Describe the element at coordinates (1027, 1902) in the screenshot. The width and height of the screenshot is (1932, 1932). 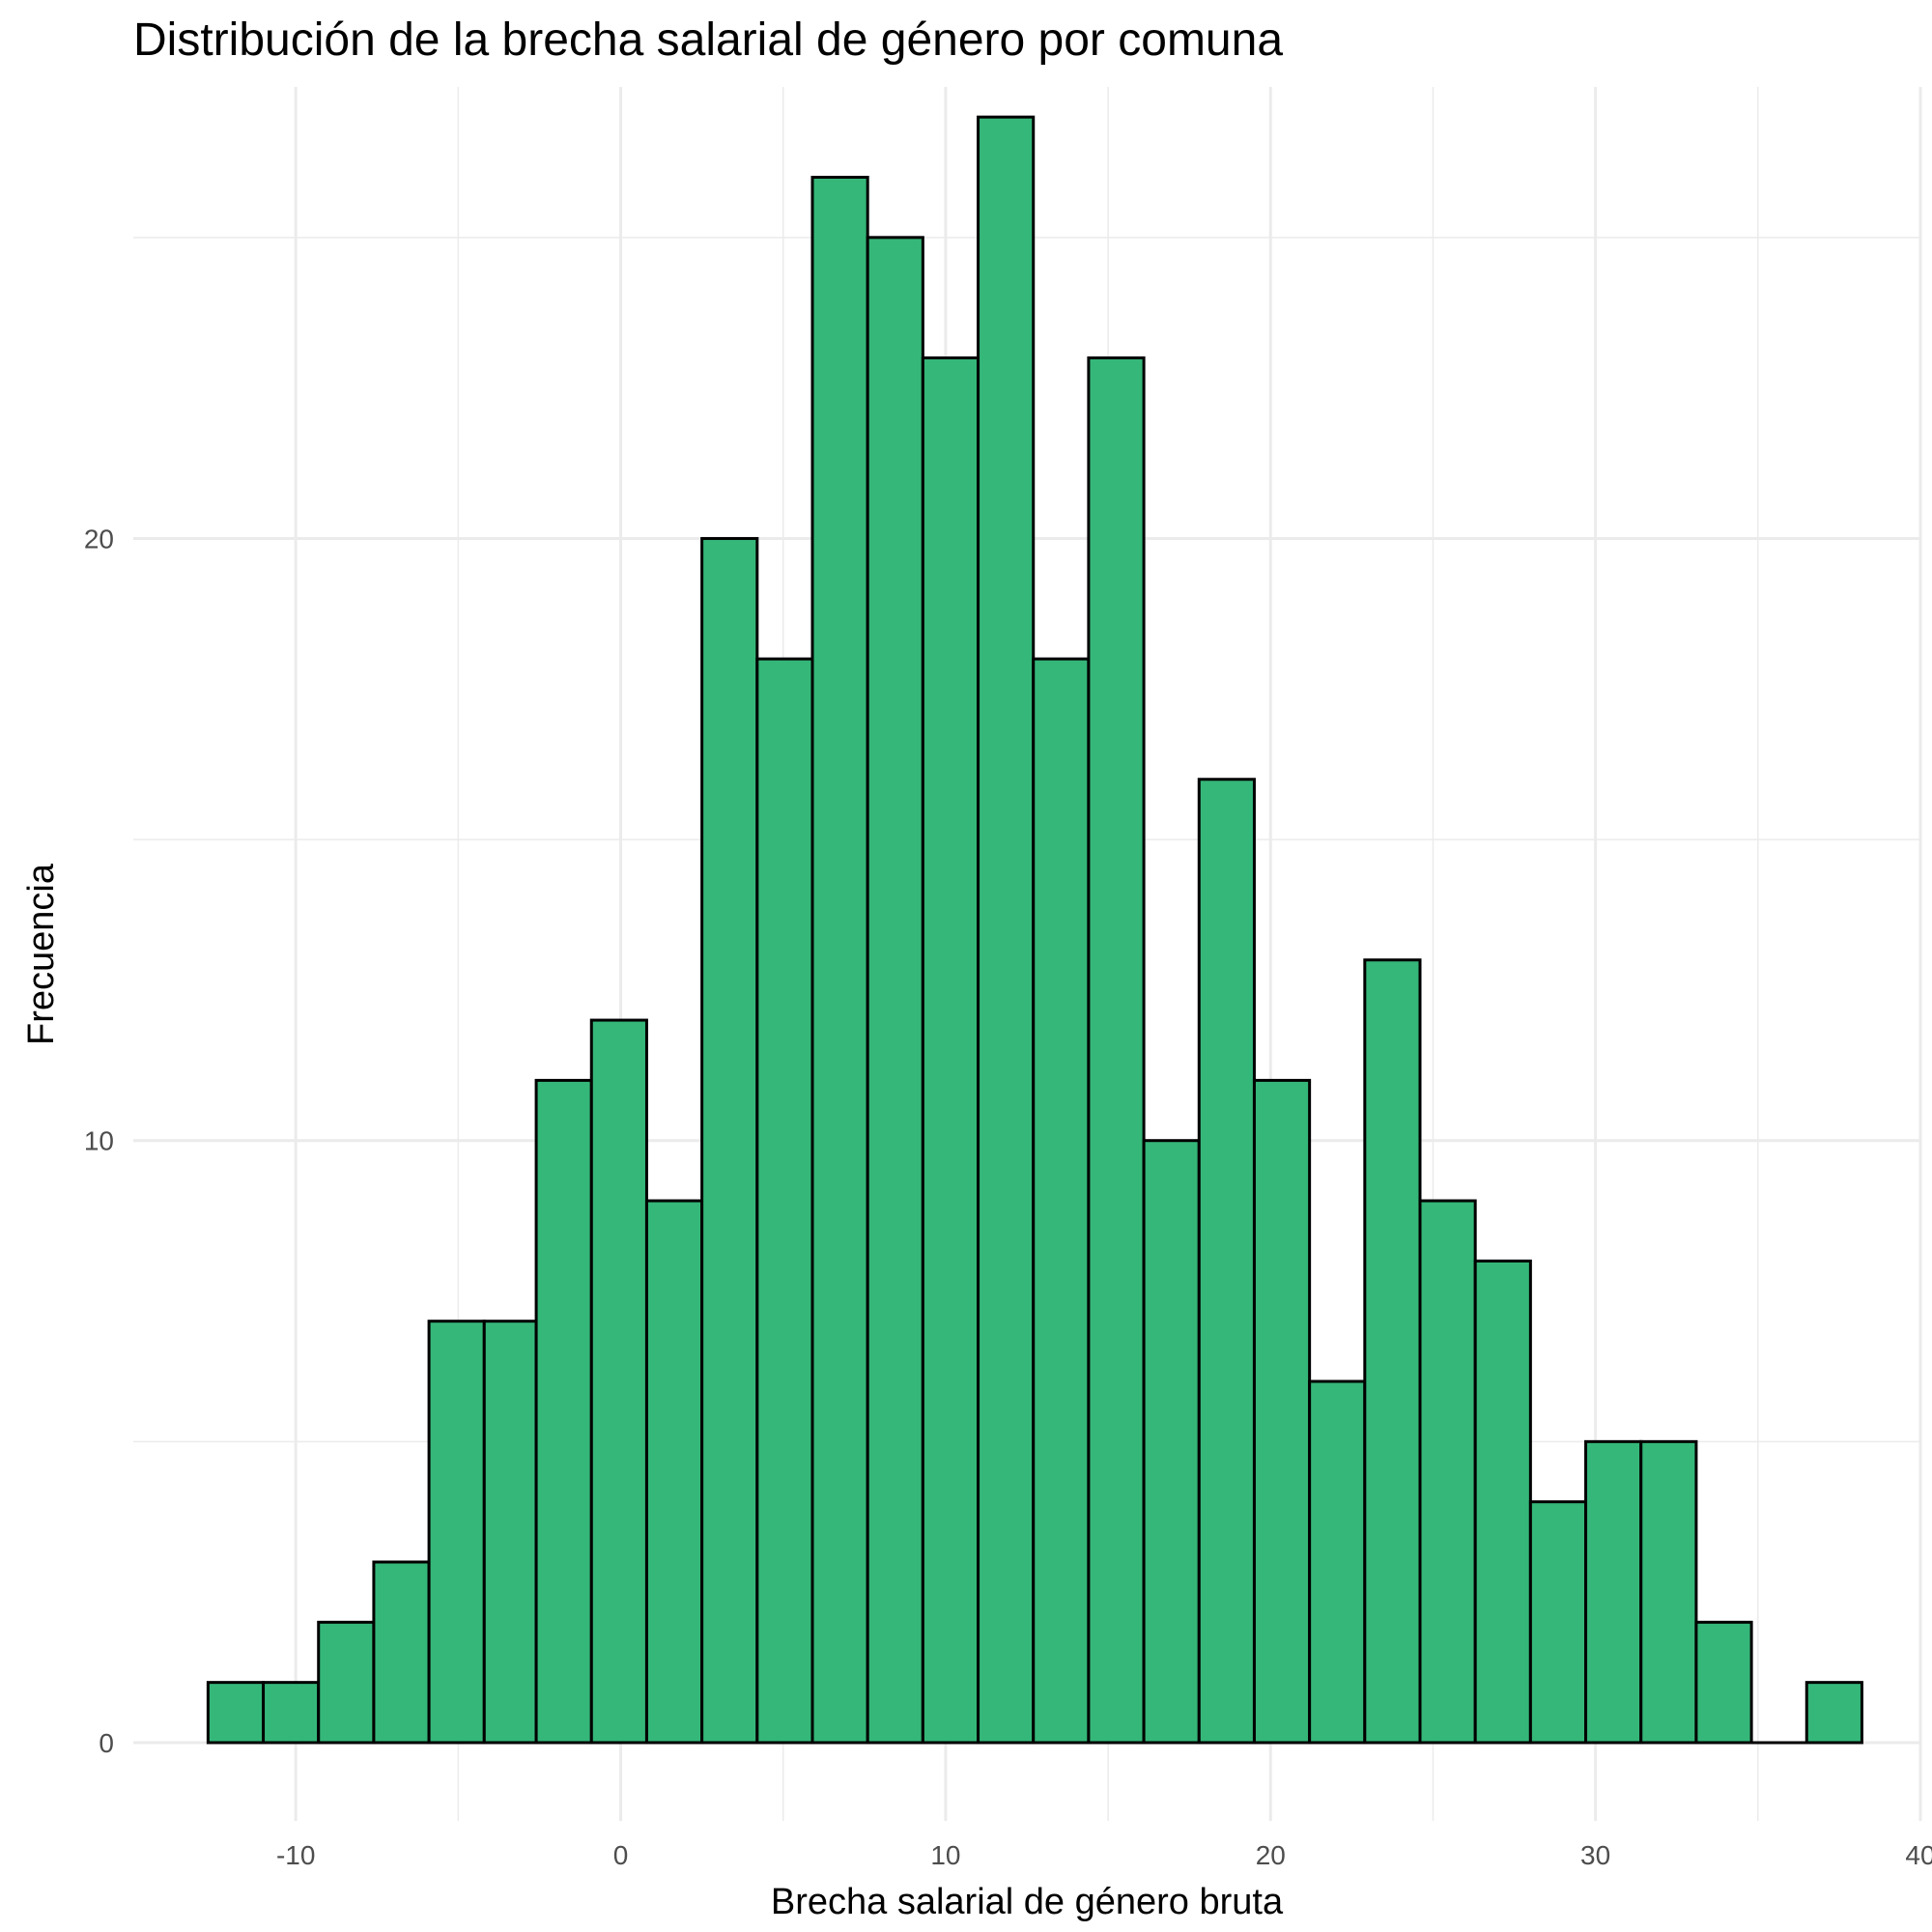
I see `x-axis-title: Brecha salarial de género bruta` at that location.